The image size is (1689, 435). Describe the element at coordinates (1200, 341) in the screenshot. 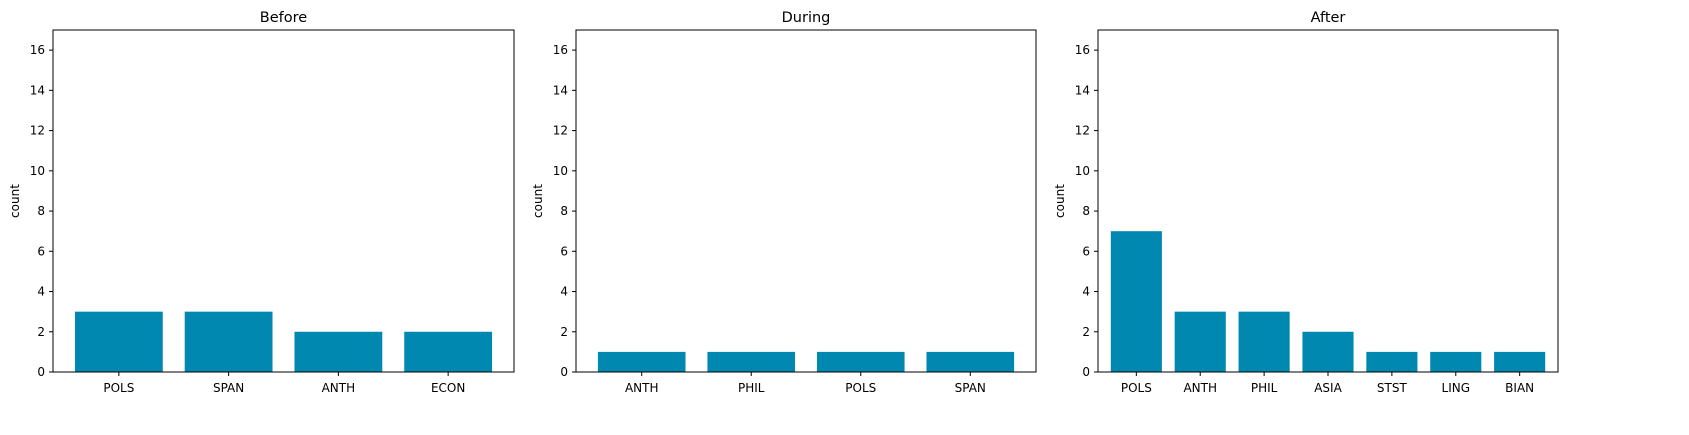

I see `after-bar-anth` at that location.